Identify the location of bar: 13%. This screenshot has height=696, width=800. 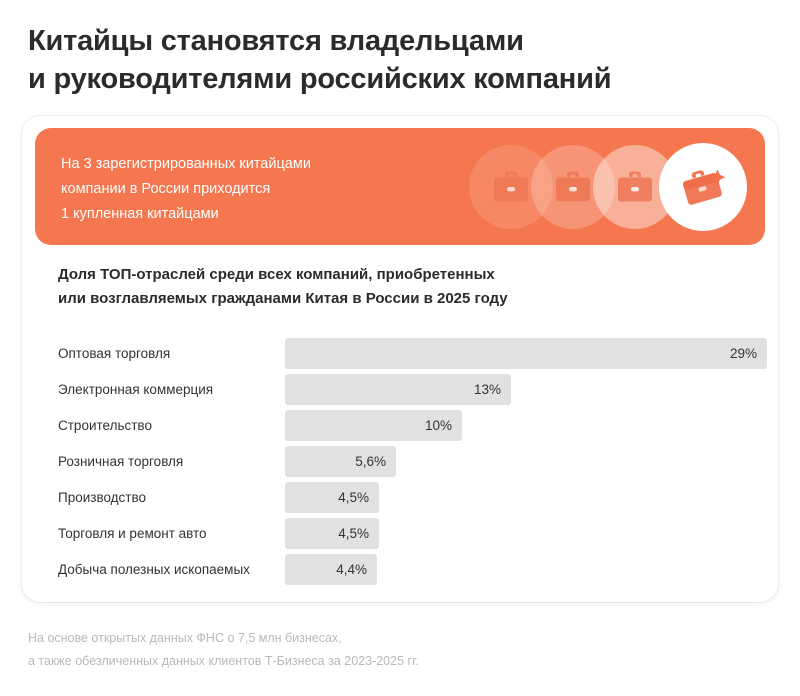
(398, 389).